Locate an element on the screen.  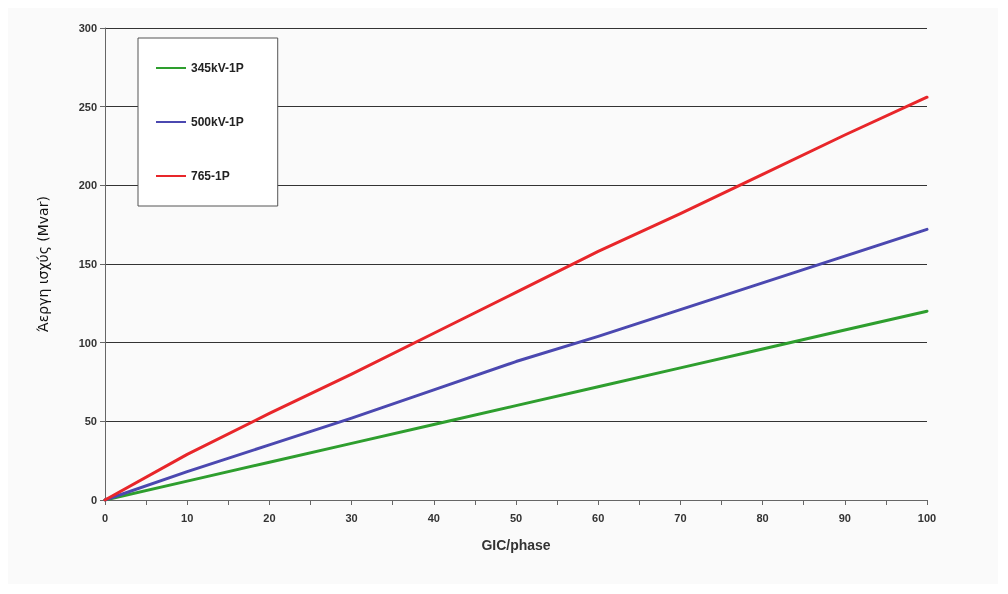
y-axis-title: Άεργη ισχύς (Mvar) is located at coordinates (43, 264).